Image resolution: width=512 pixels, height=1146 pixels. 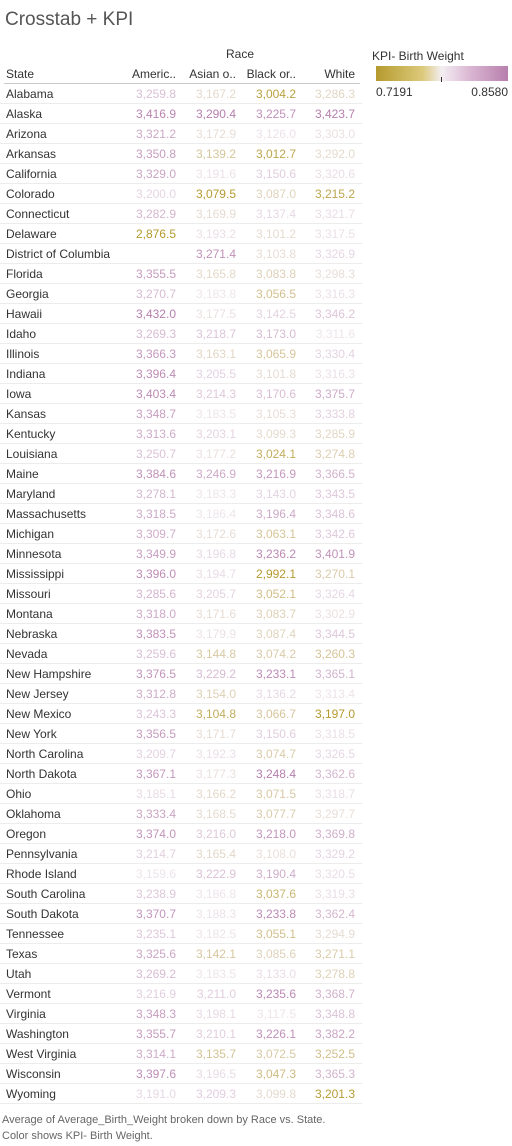 What do you see at coordinates (215, 694) in the screenshot?
I see `table-cell: 3,154.0` at bounding box center [215, 694].